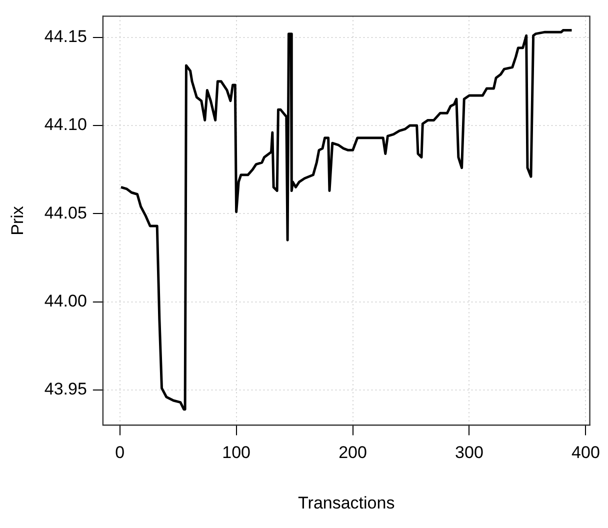 Image resolution: width=608 pixels, height=528 pixels. What do you see at coordinates (120, 452) in the screenshot?
I see `x-tick-label: 0` at bounding box center [120, 452].